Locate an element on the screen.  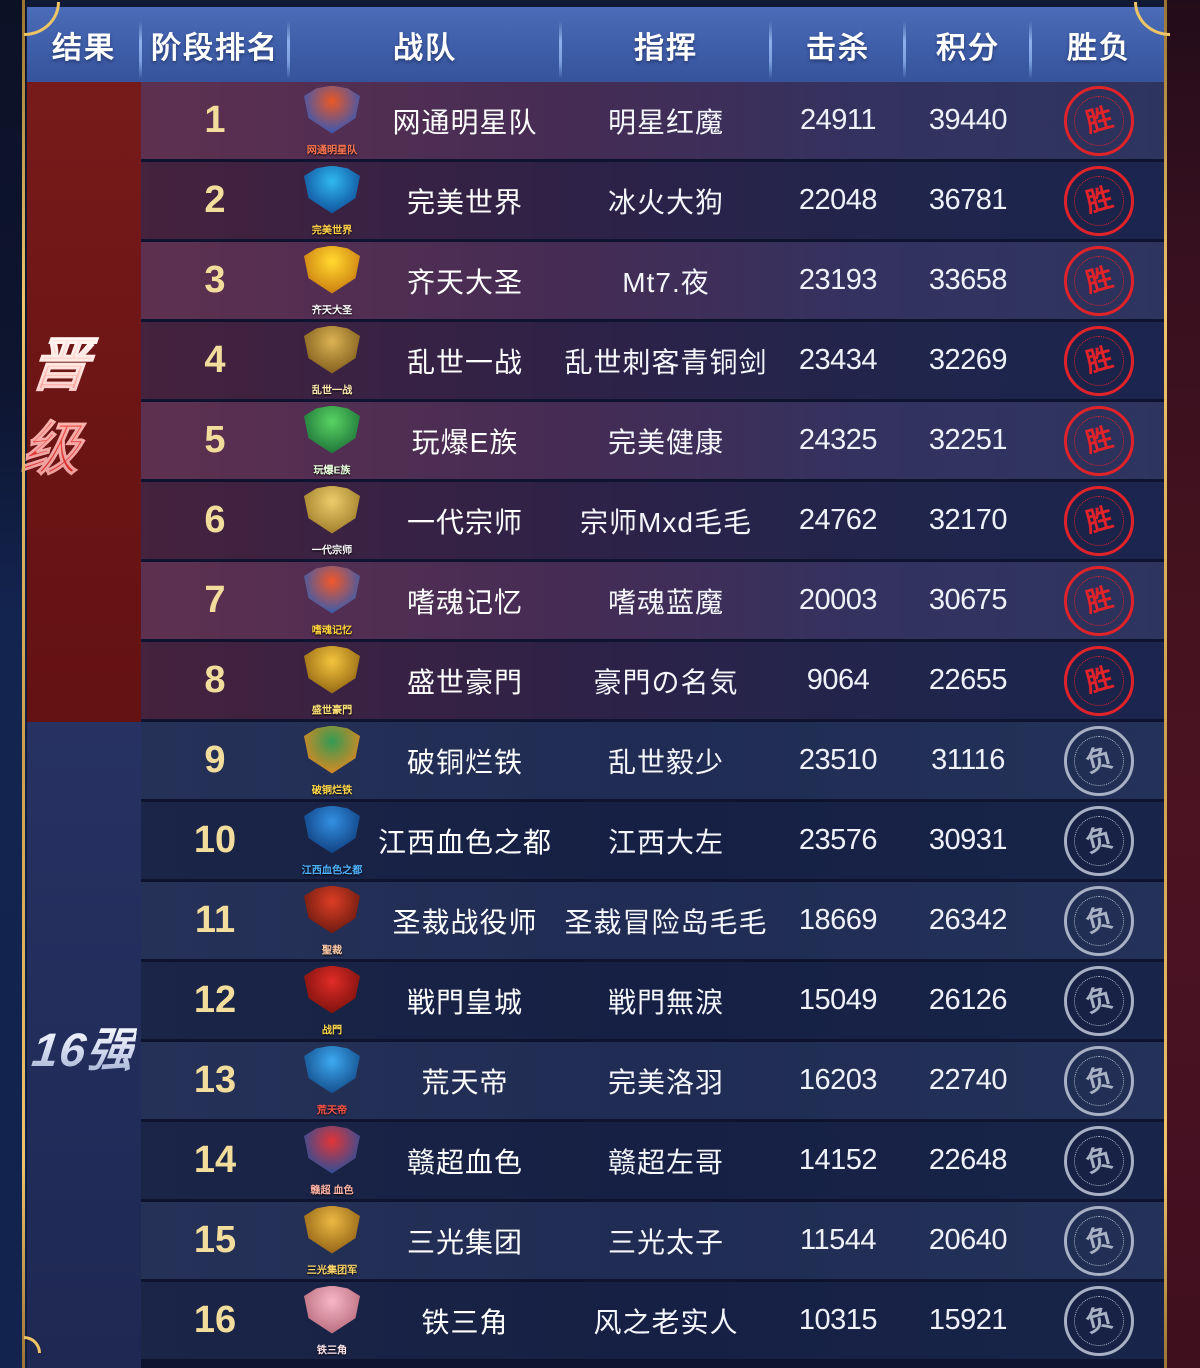
kills-value: 9064 is located at coordinates (838, 680).